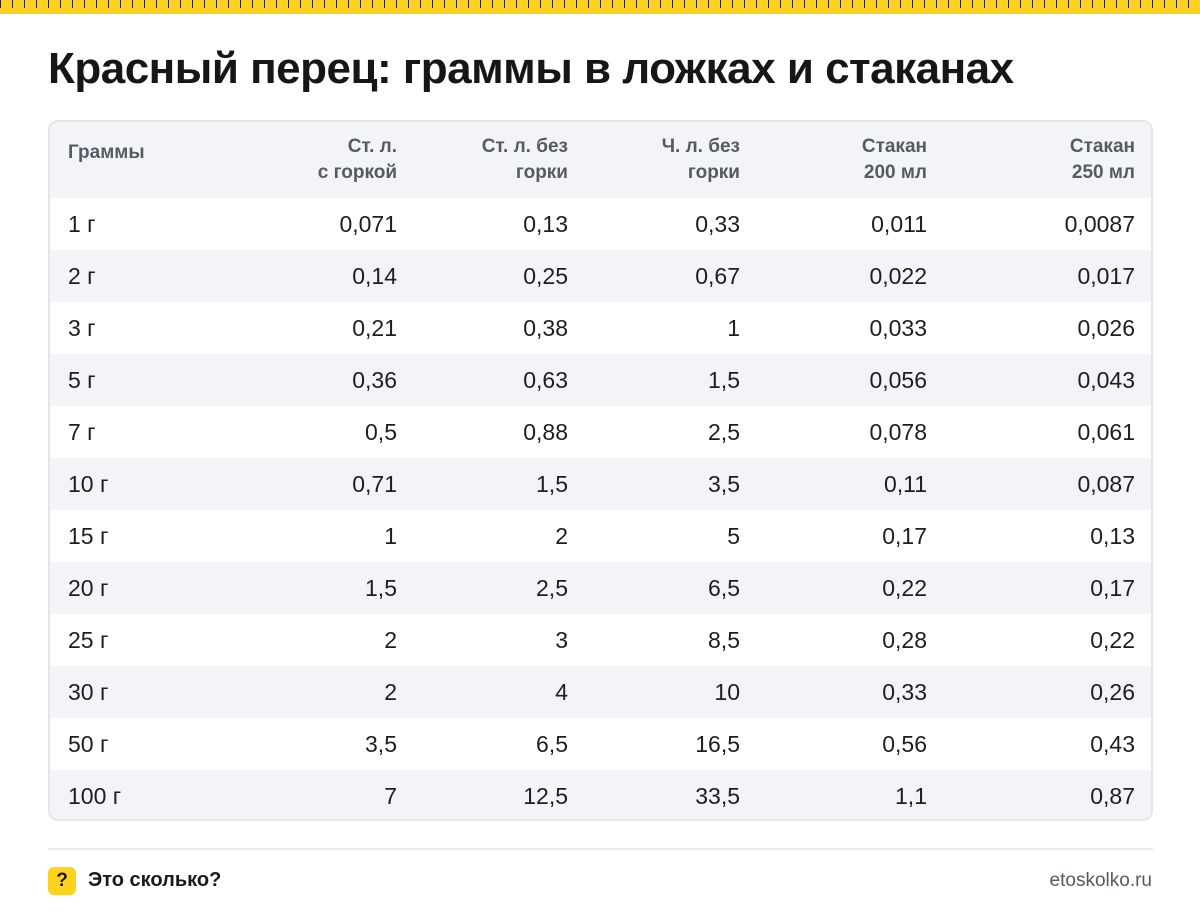  What do you see at coordinates (898, 431) in the screenshot?
I see `row-value-cell: 0,078` at bounding box center [898, 431].